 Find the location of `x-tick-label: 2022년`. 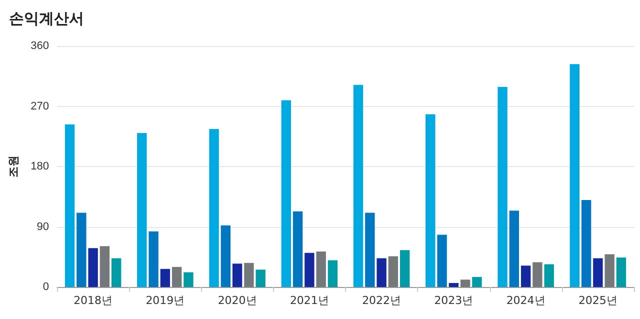

x-tick-label: 2022년 is located at coordinates (382, 300).